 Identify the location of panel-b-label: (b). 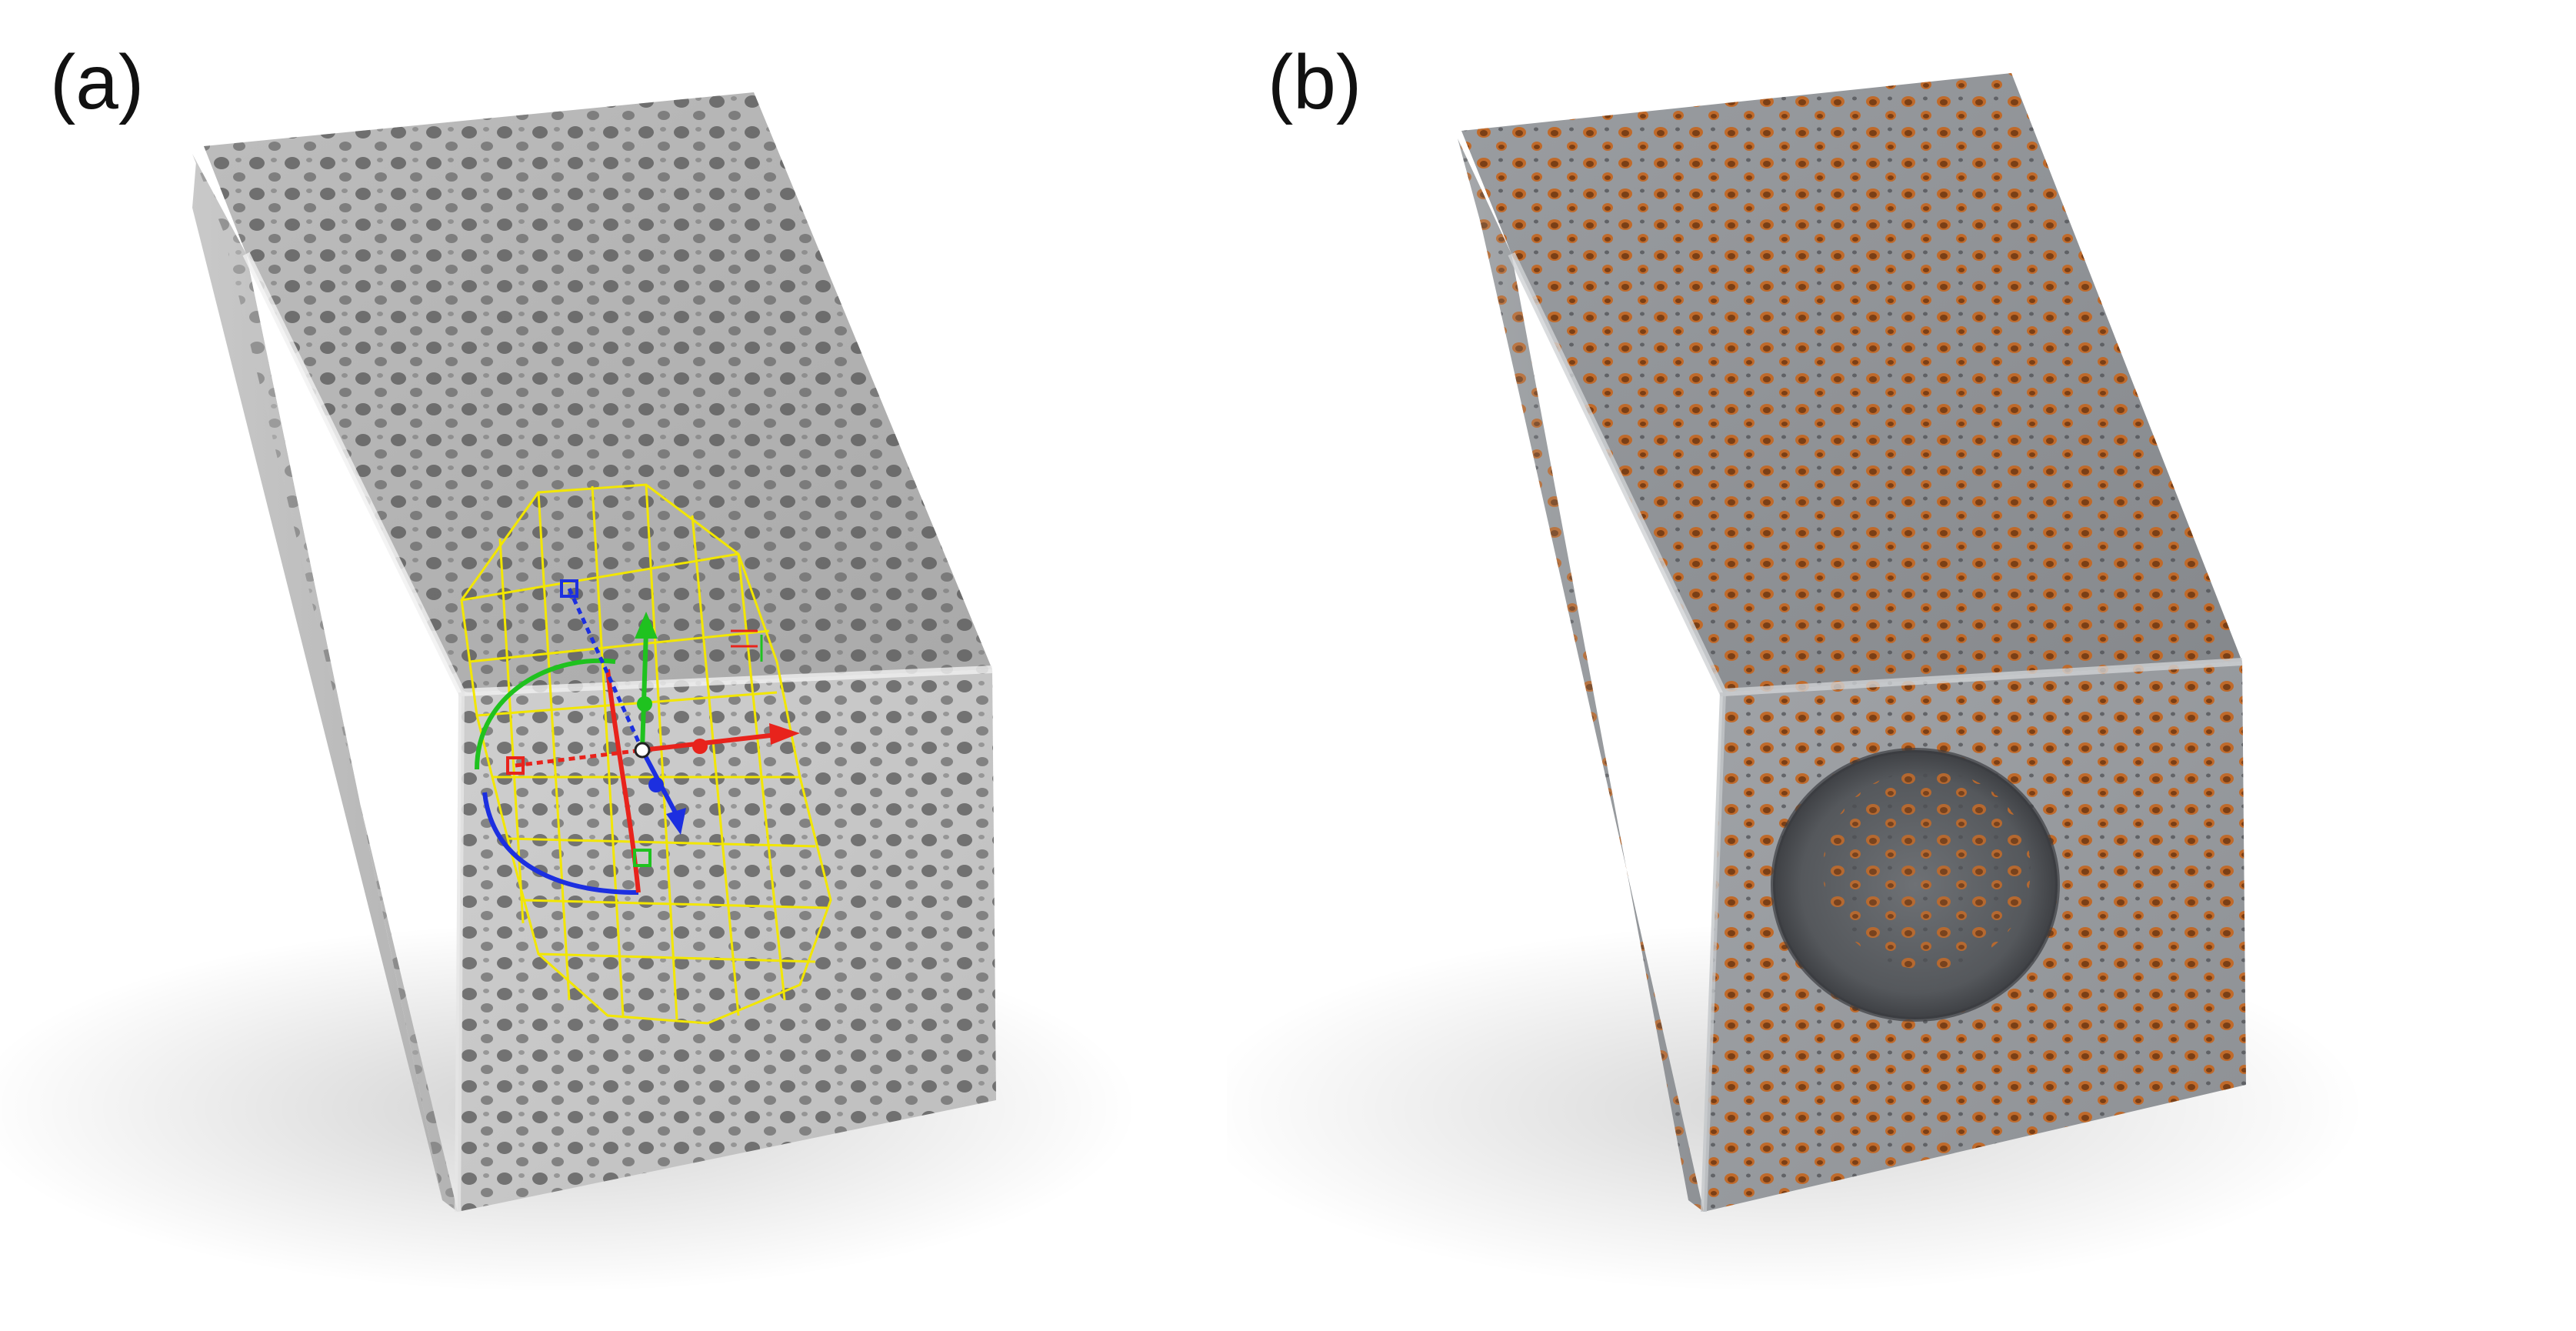
(1315, 82).